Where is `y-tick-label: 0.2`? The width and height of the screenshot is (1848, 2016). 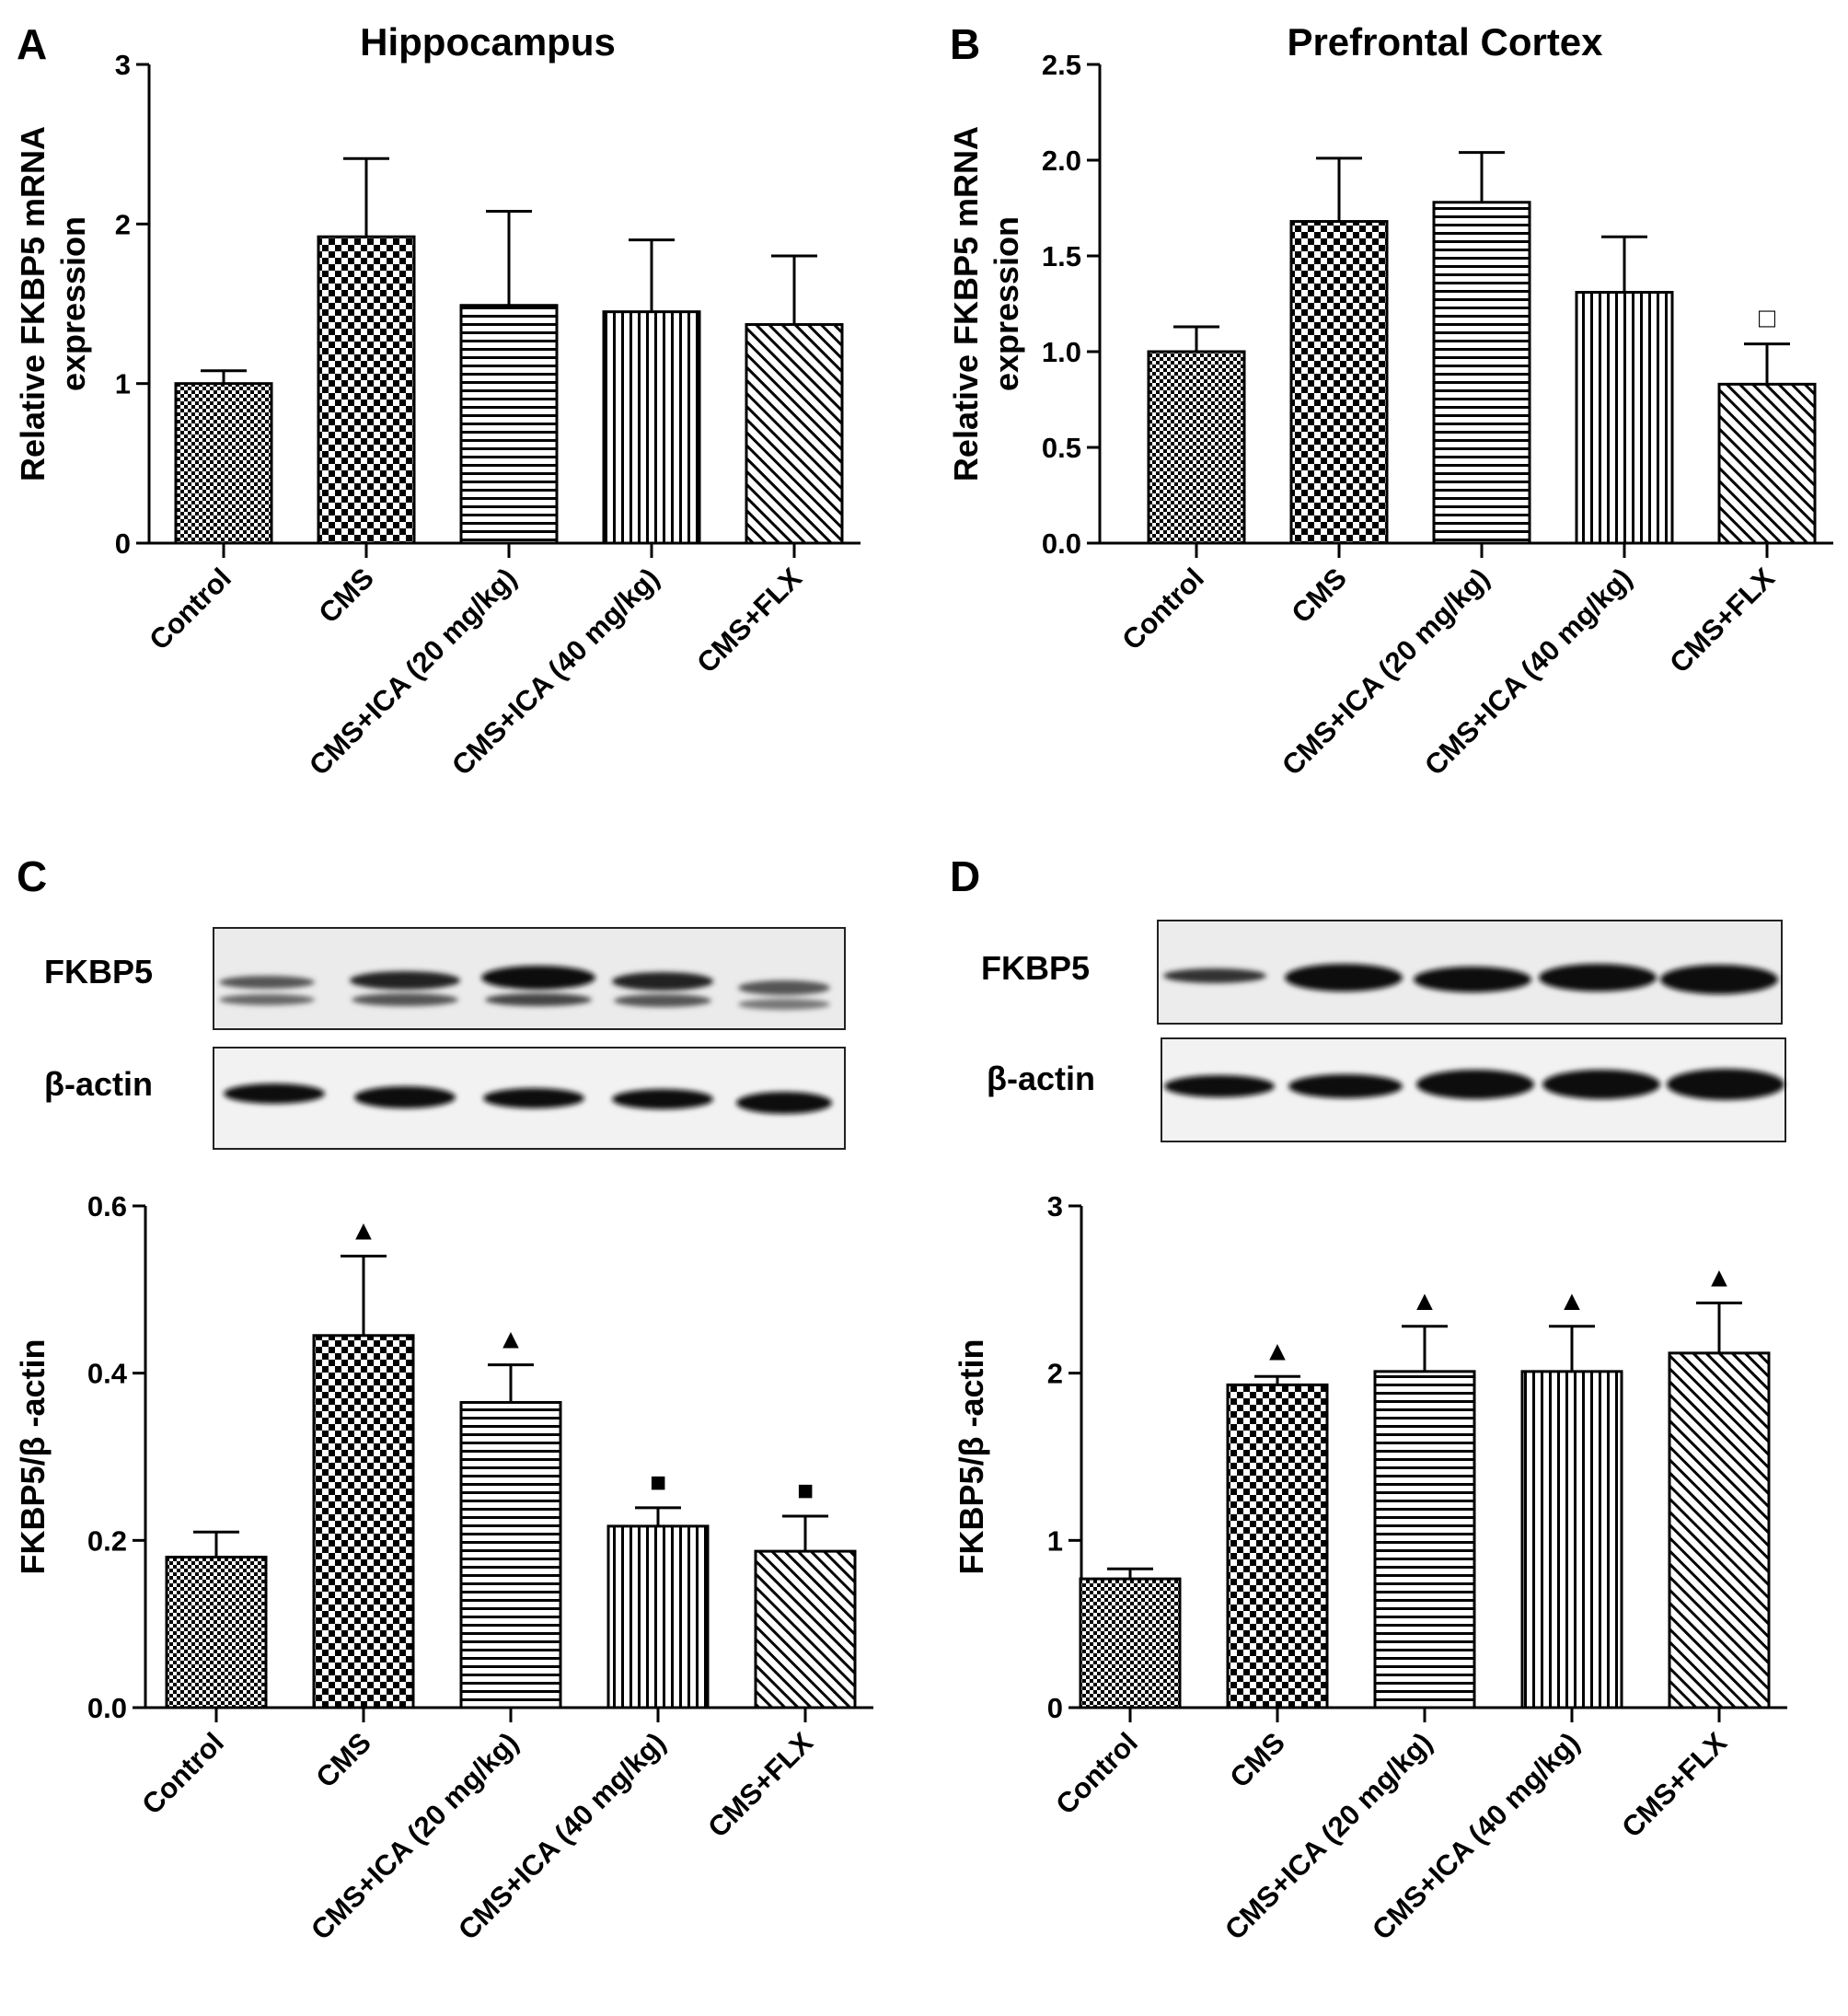 y-tick-label: 0.2 is located at coordinates (107, 1540).